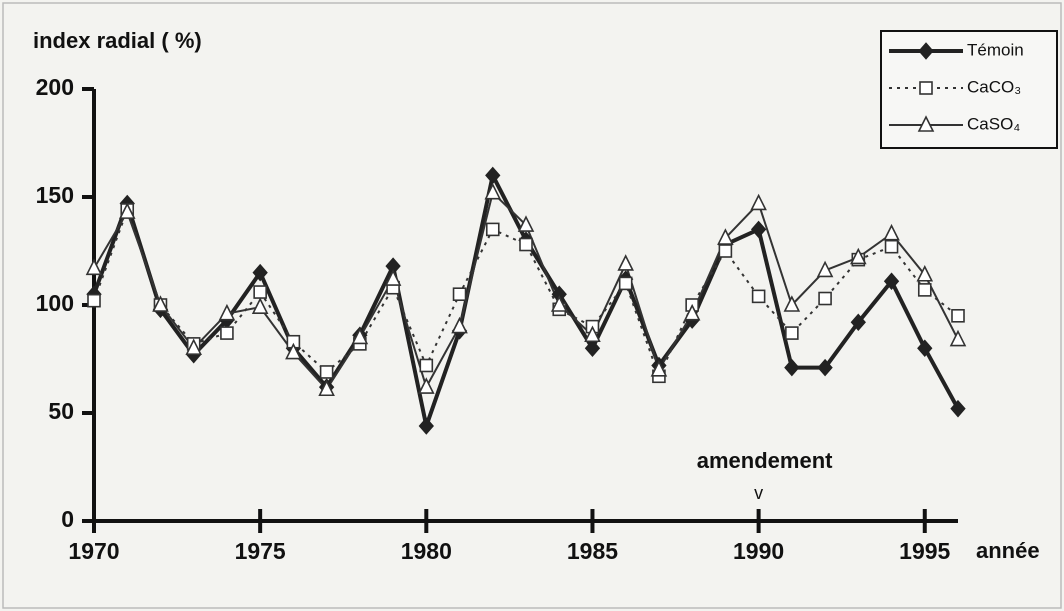  Describe the element at coordinates (426, 551) in the screenshot. I see `x-tick-label: 1980` at that location.